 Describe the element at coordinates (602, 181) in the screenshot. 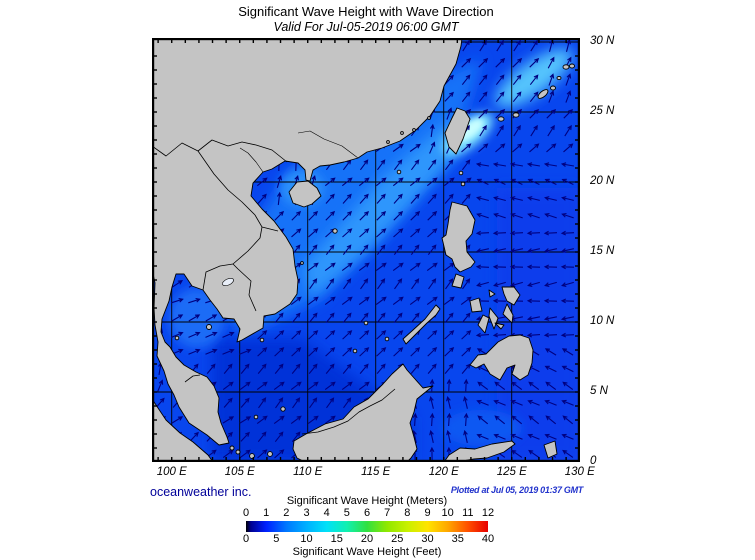

I see `lat-tick-label: 20 N` at that location.